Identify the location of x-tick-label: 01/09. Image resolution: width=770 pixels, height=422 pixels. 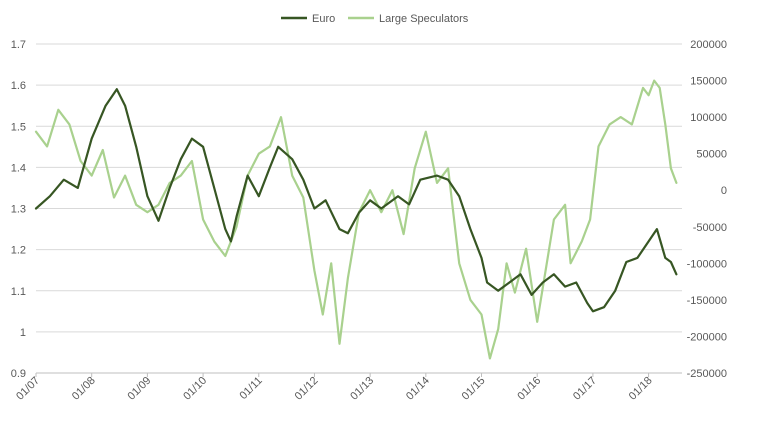
(140, 389).